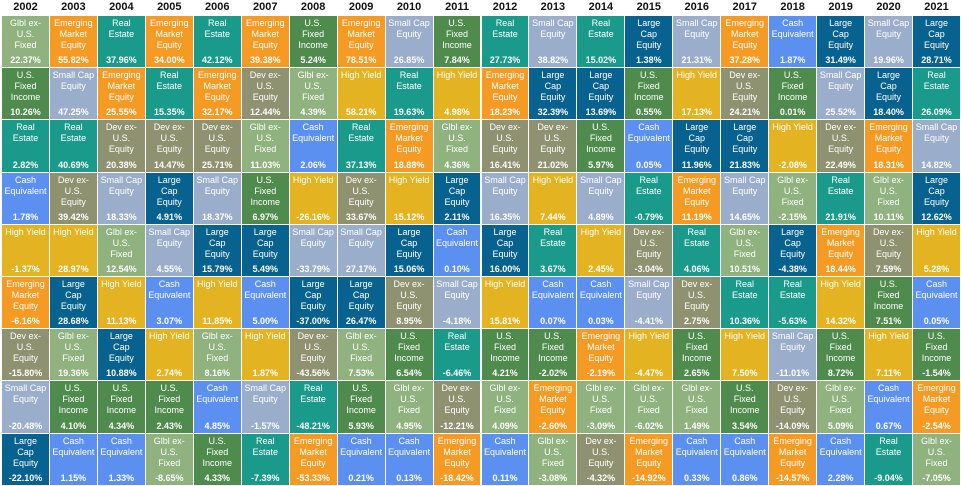 This screenshot has height=486, width=961. Describe the element at coordinates (217, 250) in the screenshot. I see `return-cell-lcap: Large Cap Equity 15.79%` at that location.